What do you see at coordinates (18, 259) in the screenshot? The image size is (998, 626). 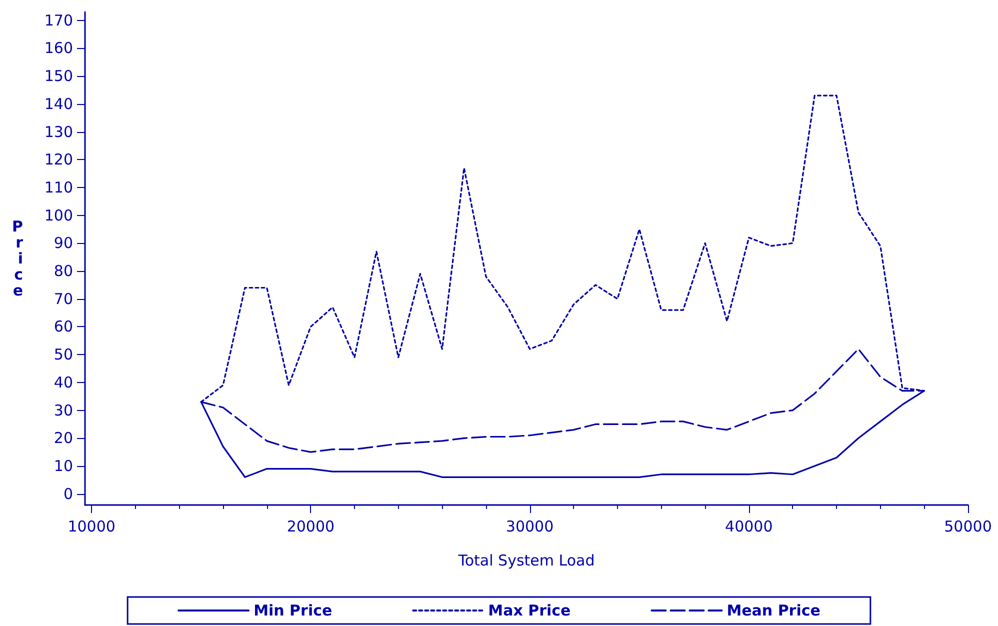 I see `y-axis-title: Price` at bounding box center [18, 259].